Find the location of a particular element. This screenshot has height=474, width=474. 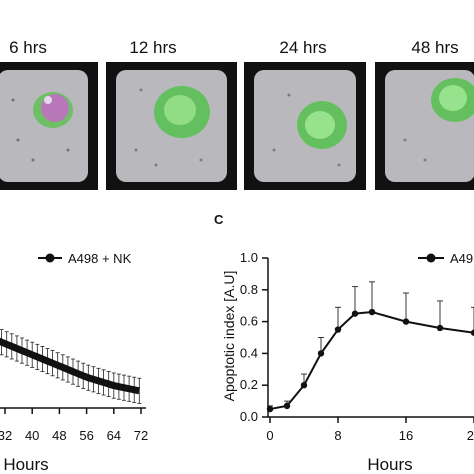

c-x-tick-label: 8 is located at coordinates (337, 435).